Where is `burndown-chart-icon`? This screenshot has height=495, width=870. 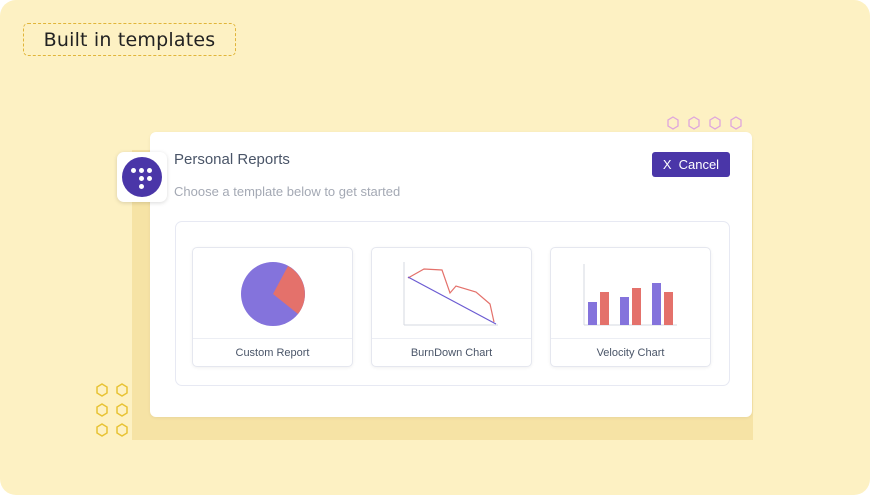 burndown-chart-icon is located at coordinates (451, 293).